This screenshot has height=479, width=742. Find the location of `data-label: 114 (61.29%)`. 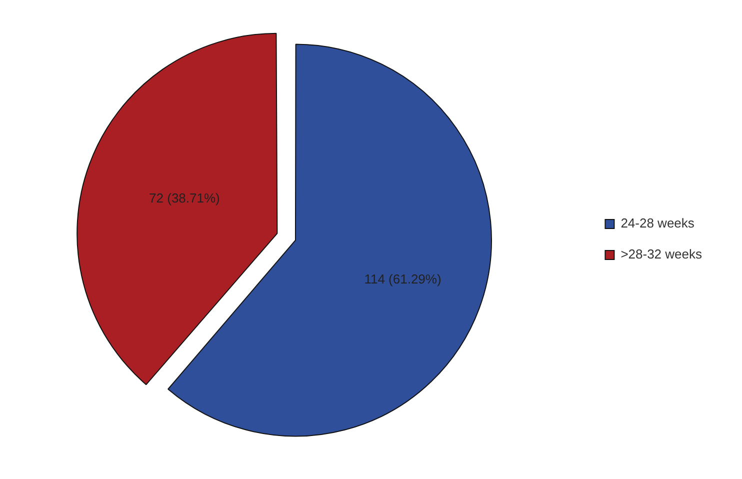

data-label: 114 (61.29%) is located at coordinates (403, 279).